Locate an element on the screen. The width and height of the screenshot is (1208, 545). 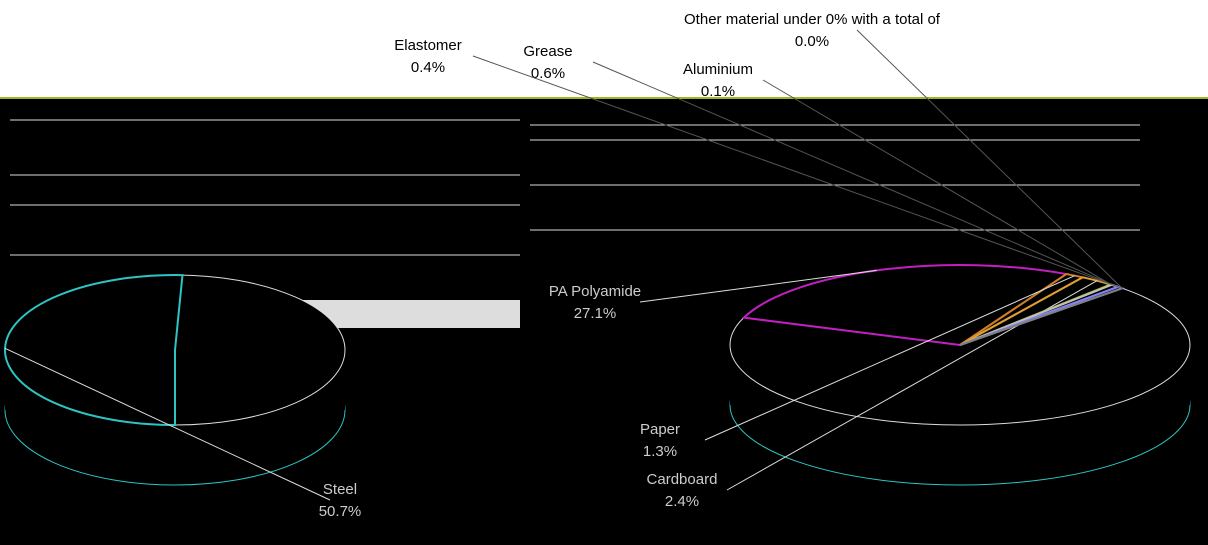
slice-value: 50.7% is located at coordinates (340, 511).